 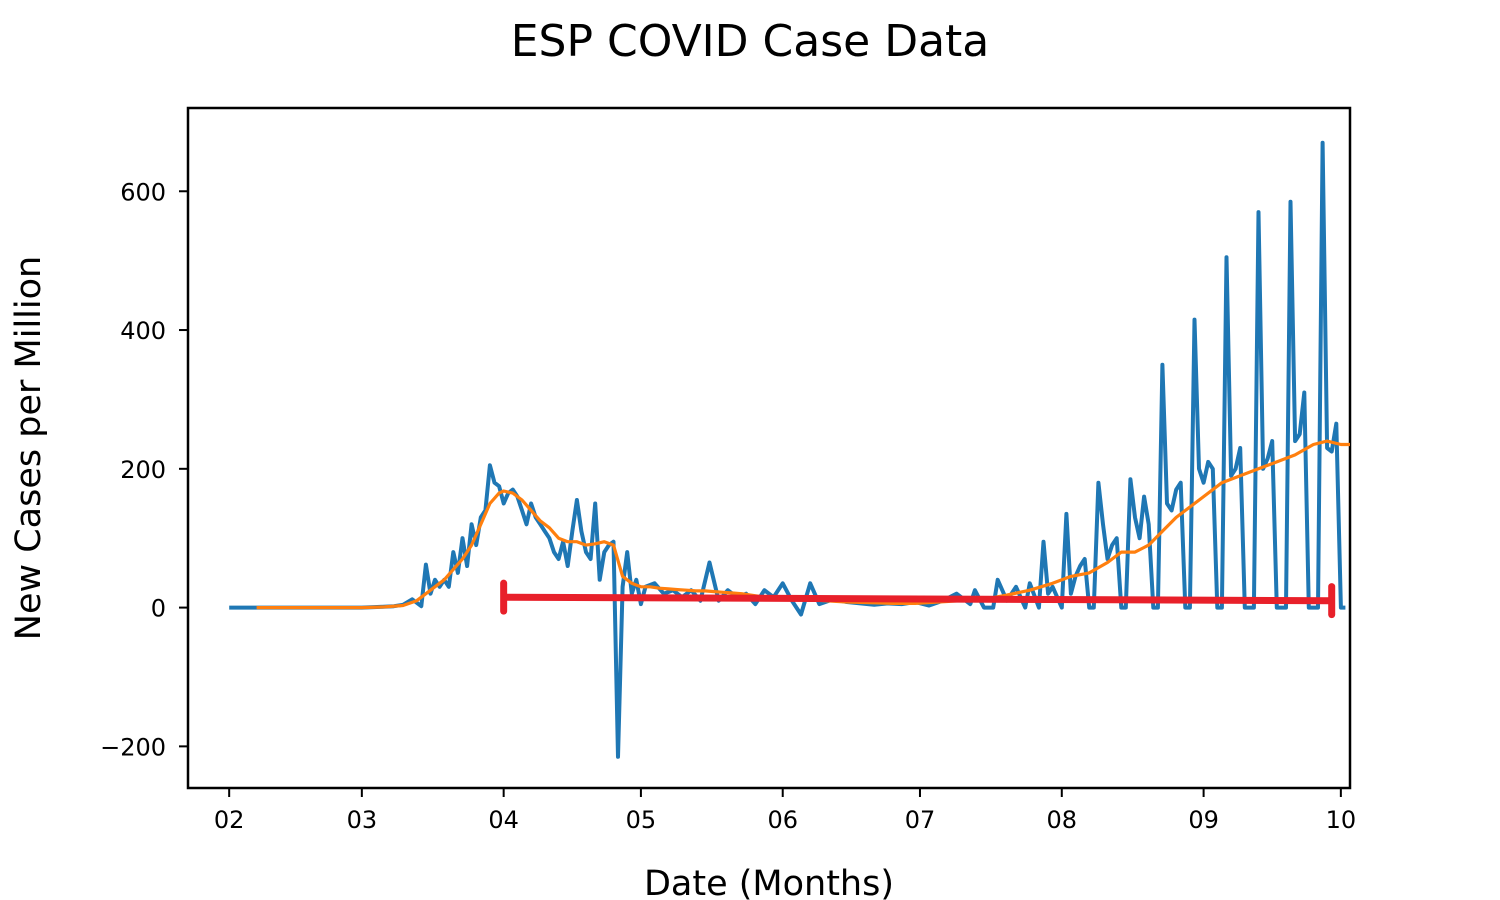 What do you see at coordinates (143, 192) in the screenshot?
I see `y-tick-label: 600` at bounding box center [143, 192].